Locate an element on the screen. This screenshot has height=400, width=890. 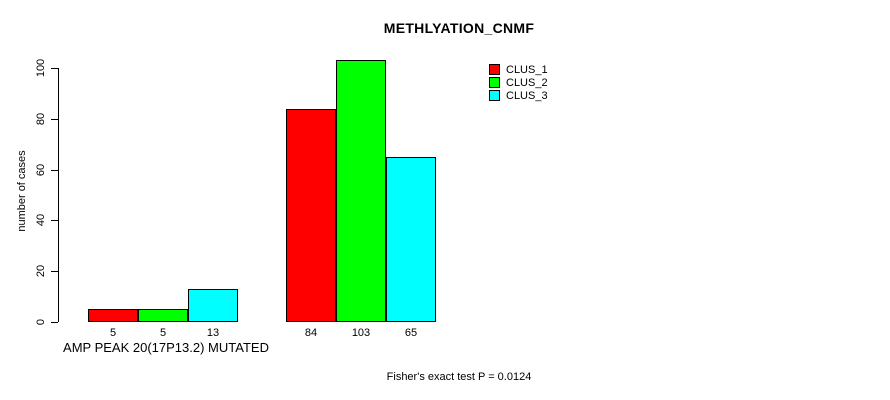
x-group-label: AMP PEAK 20(17P13.2) MUTATED is located at coordinates (166, 347).